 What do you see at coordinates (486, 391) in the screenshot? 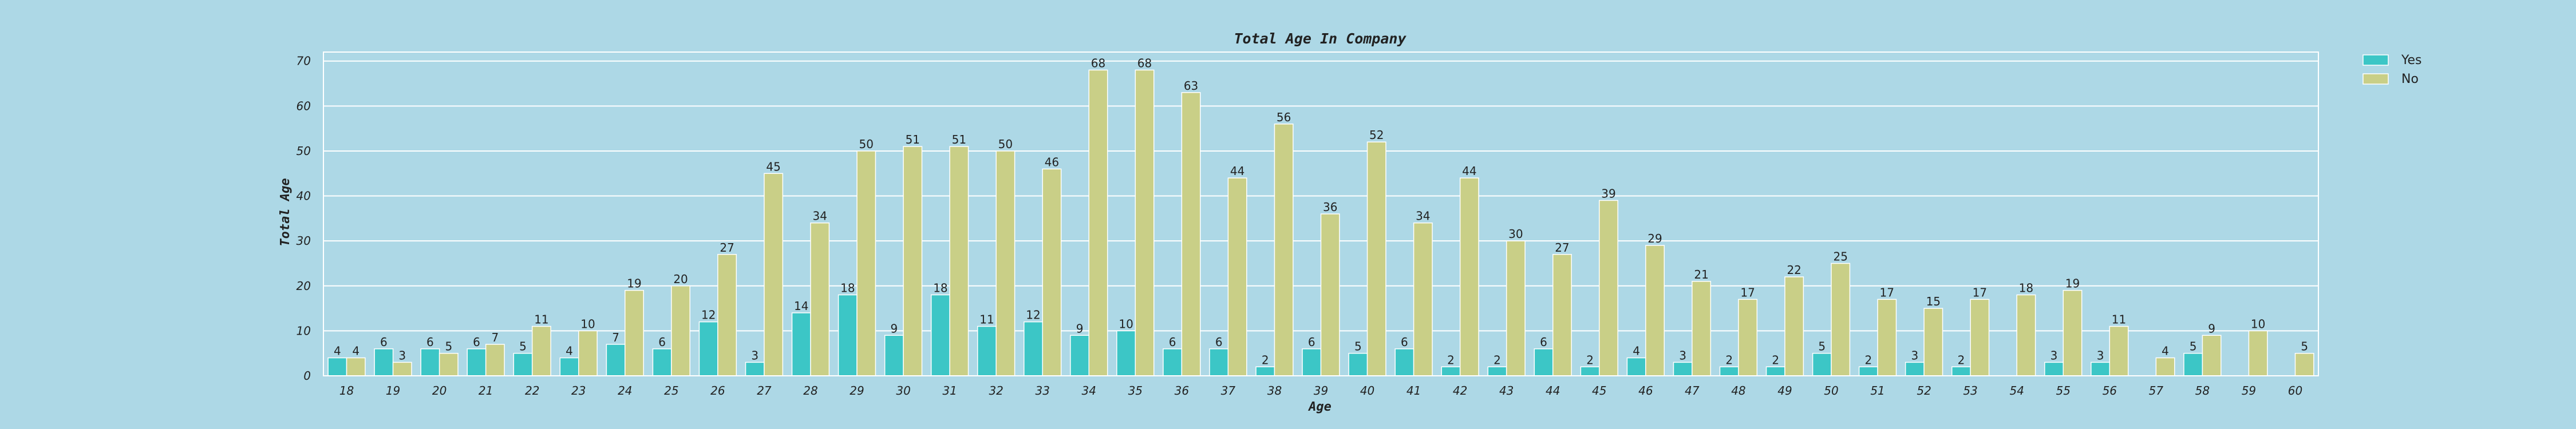
I see `x-tick-label: 21` at bounding box center [486, 391].